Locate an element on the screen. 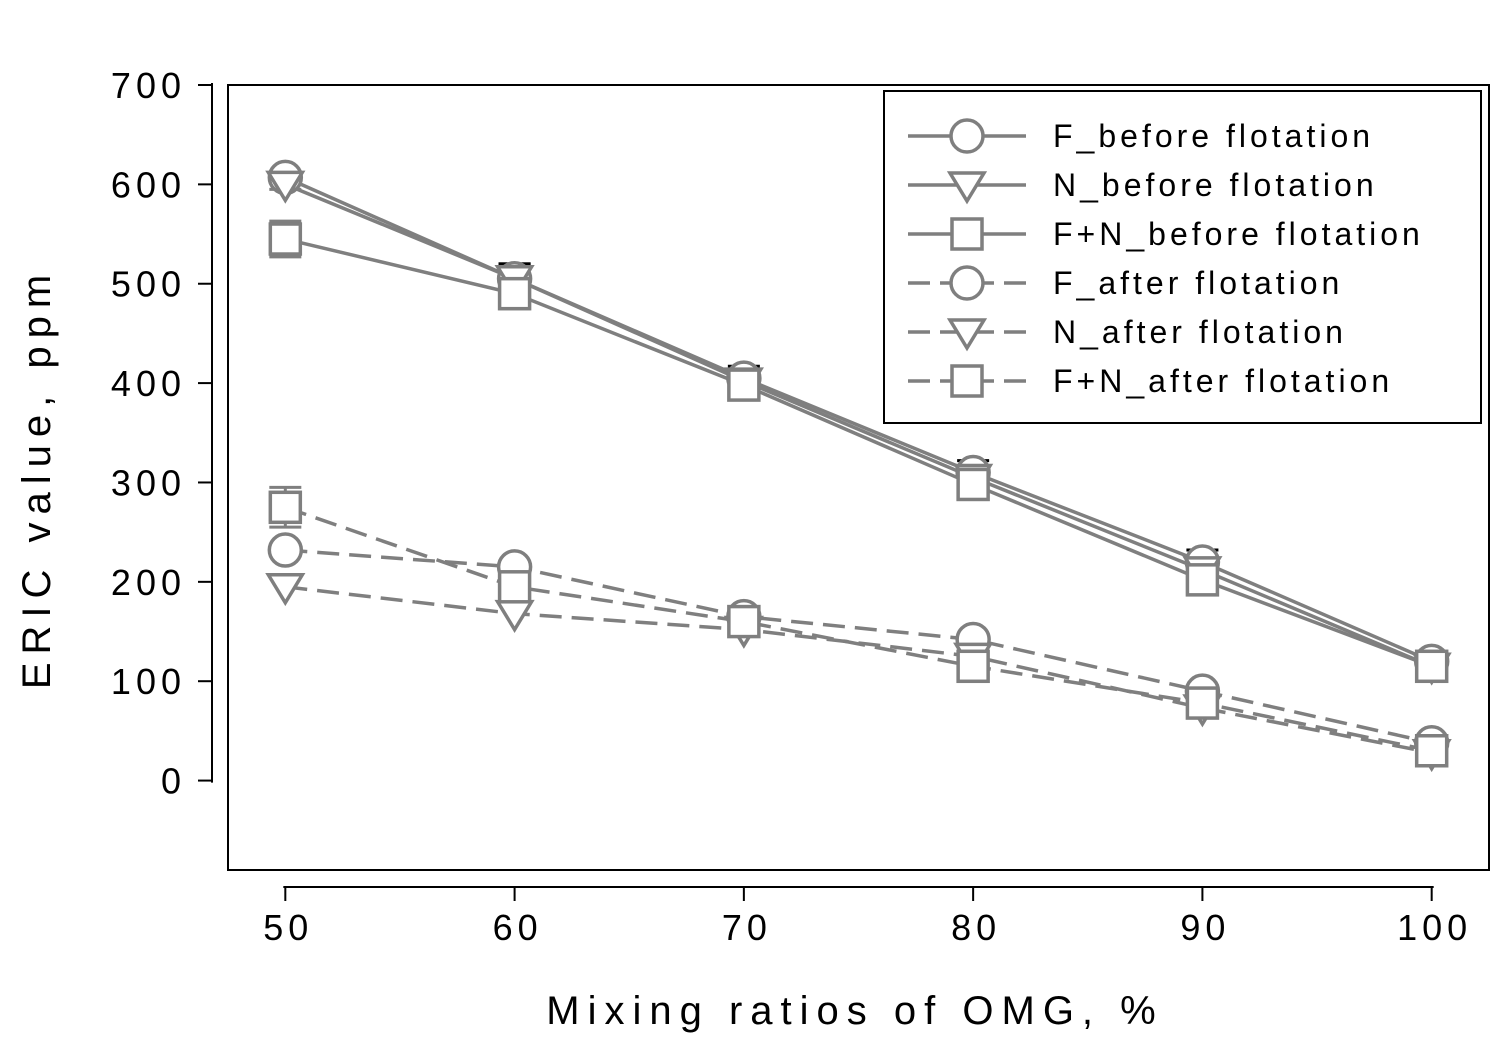  y-tick-label: 600 is located at coordinates (148, 184).